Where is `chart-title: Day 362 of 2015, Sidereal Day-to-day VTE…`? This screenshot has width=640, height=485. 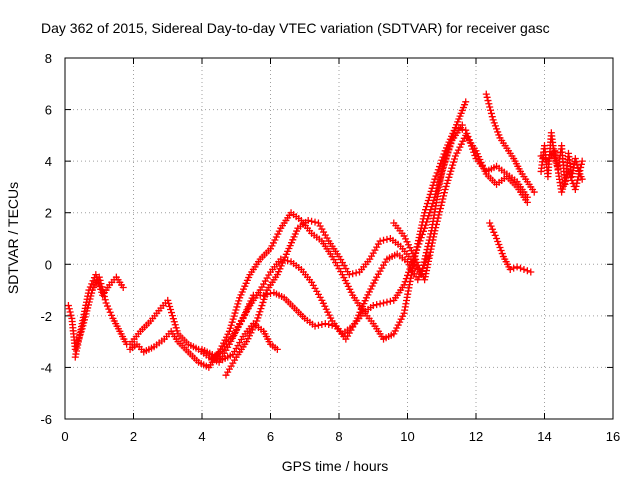 chart-title: Day 362 of 2015, Sidereal Day-to-day VTE… is located at coordinates (295, 28).